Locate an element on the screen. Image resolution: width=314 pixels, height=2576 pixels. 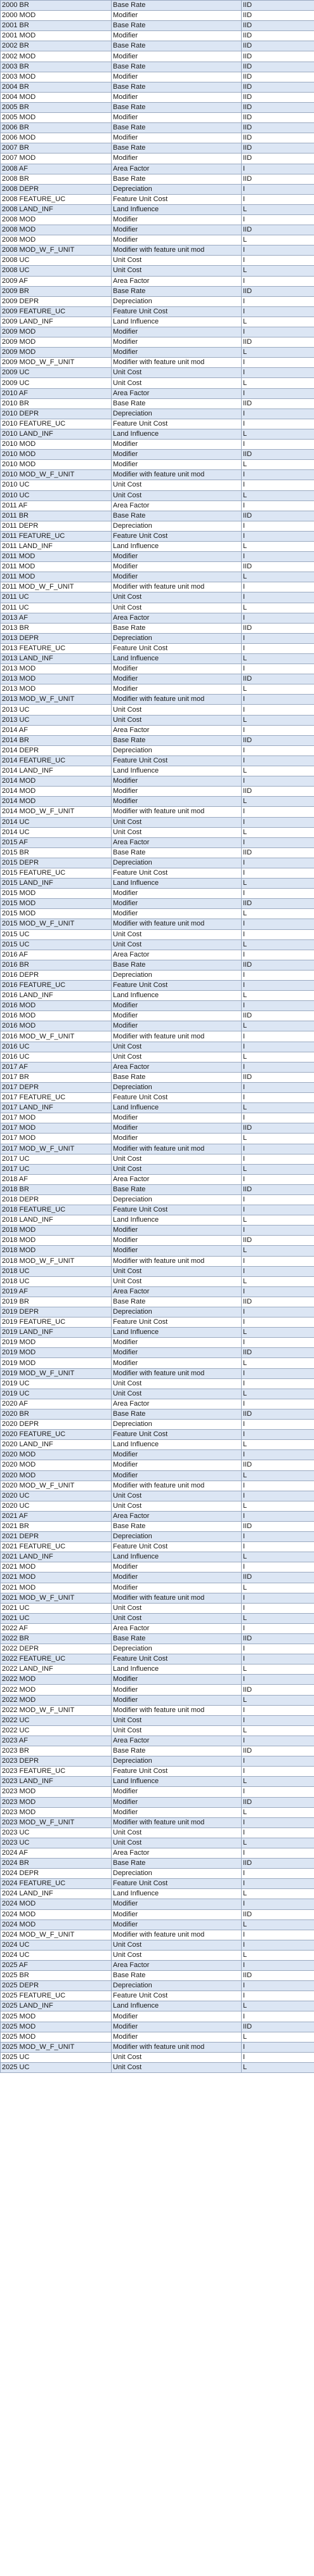
table-row: 2011 UC Unit Cost L is located at coordinates (157, 608).